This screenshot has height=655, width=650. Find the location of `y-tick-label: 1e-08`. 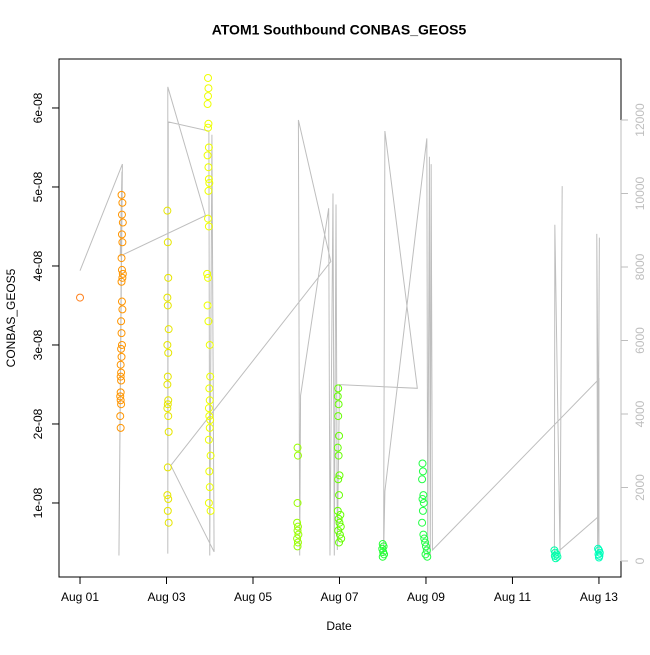

y-tick-label: 1e-08 is located at coordinates (38, 502).